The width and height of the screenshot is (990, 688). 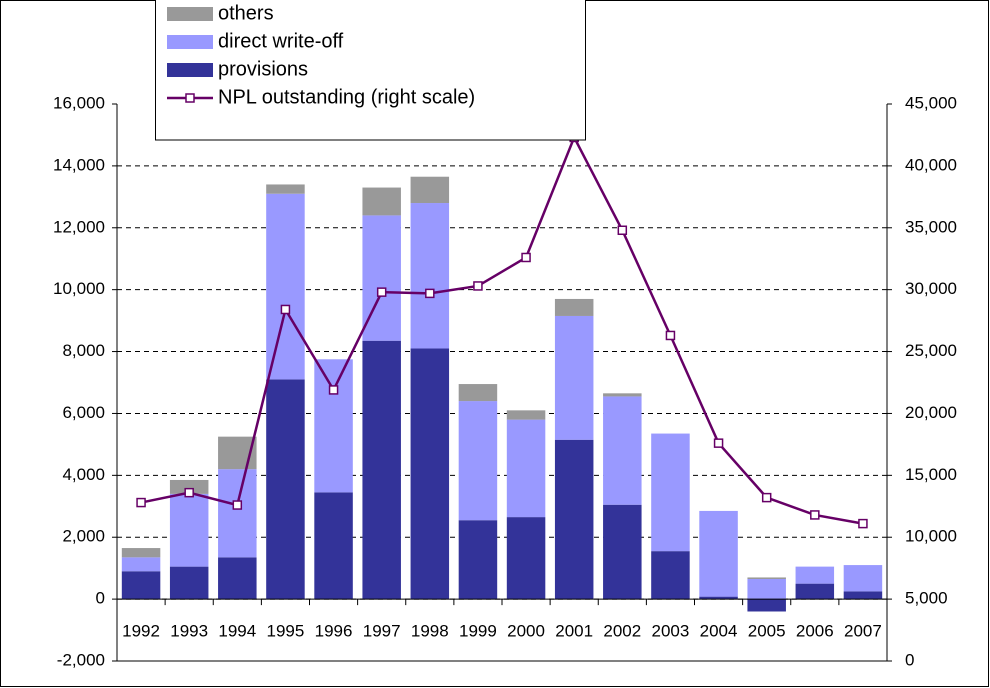 I want to click on y2-tick-label: 10,000, so click(x=931, y=536).